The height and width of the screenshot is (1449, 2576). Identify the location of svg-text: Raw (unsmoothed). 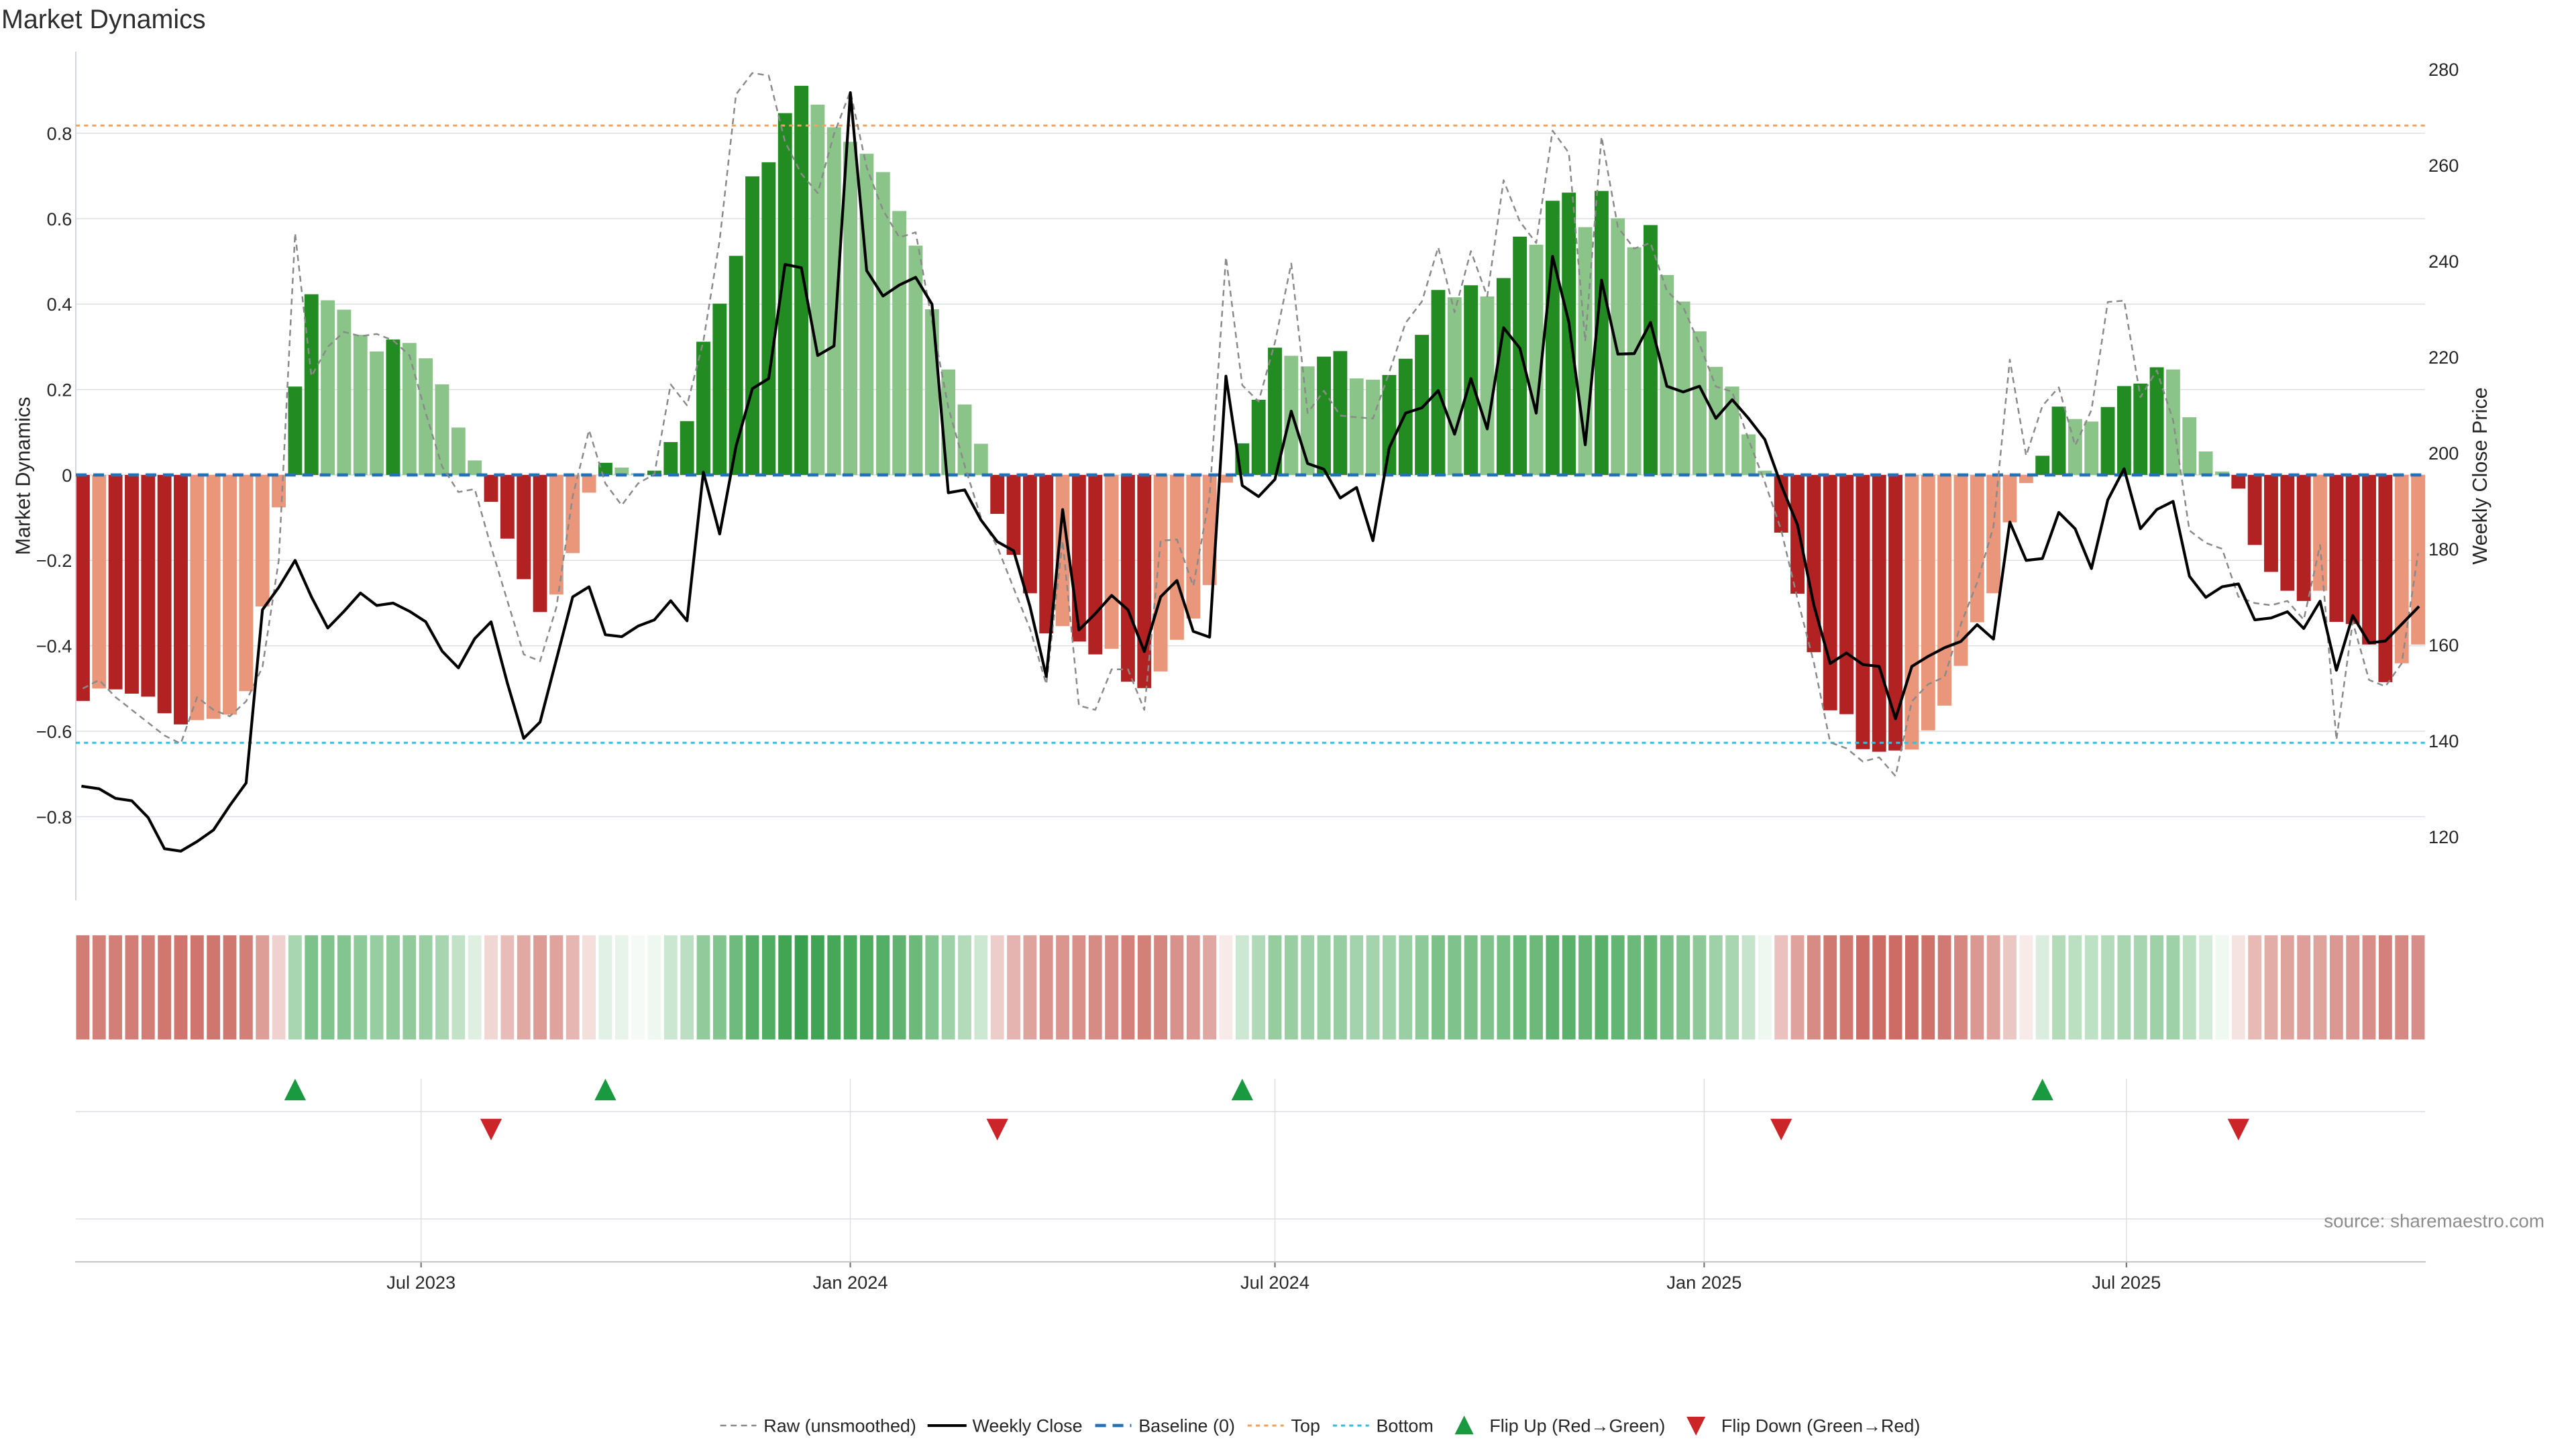
(839, 1425).